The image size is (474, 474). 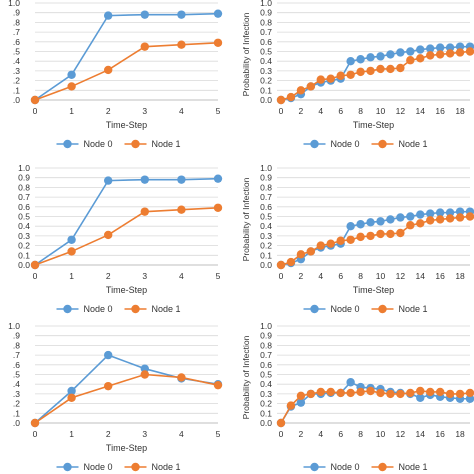 What do you see at coordinates (360, 434) in the screenshot?
I see `x-tick-label: 8` at bounding box center [360, 434].